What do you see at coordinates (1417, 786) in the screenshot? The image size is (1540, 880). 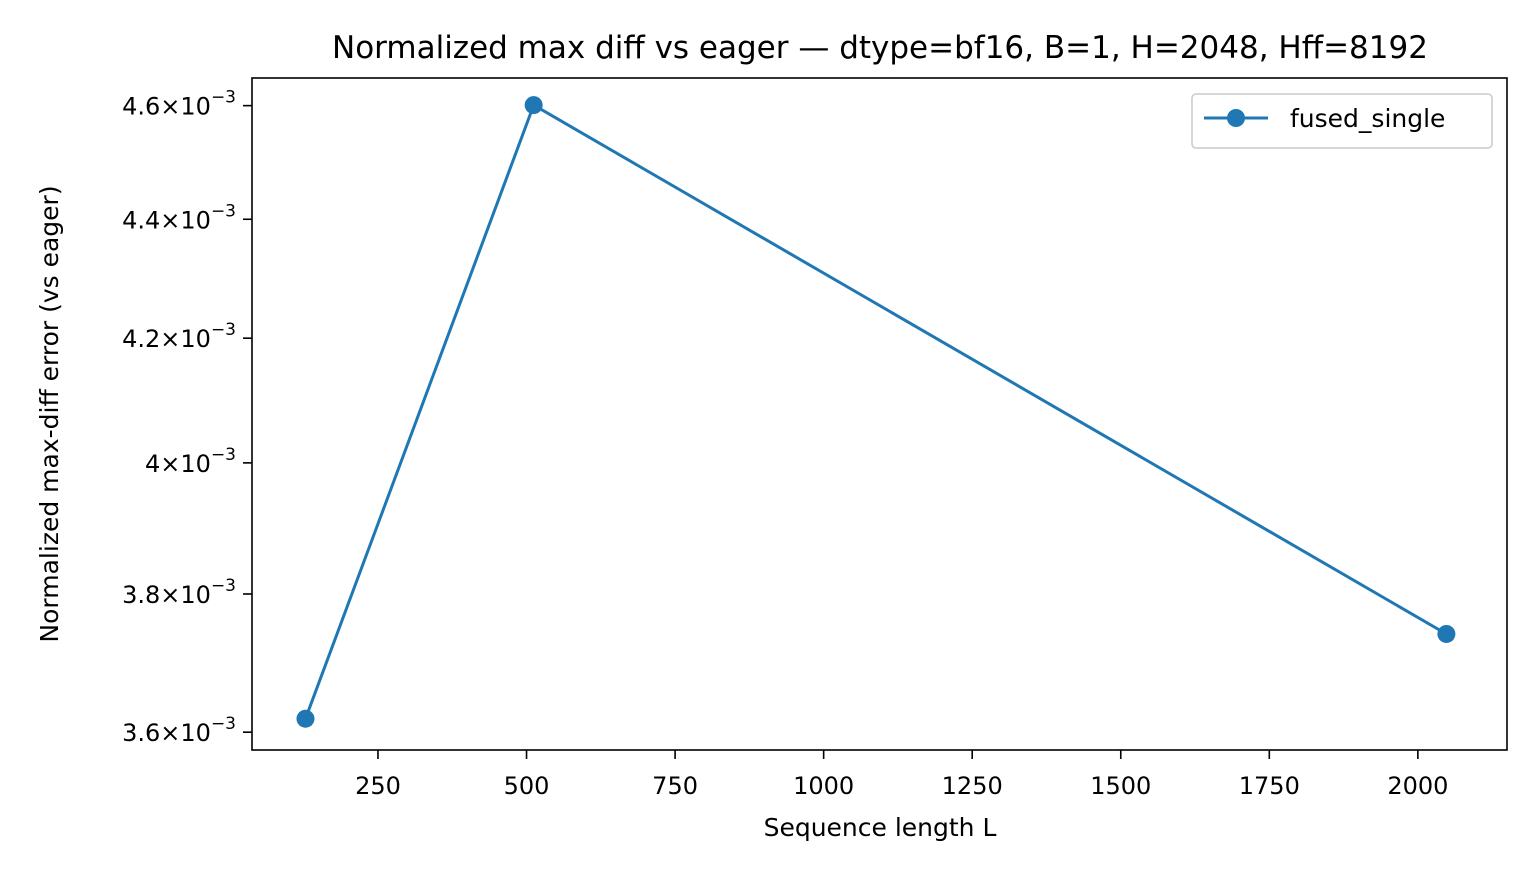 I see `x-tick-label: 2000` at bounding box center [1417, 786].